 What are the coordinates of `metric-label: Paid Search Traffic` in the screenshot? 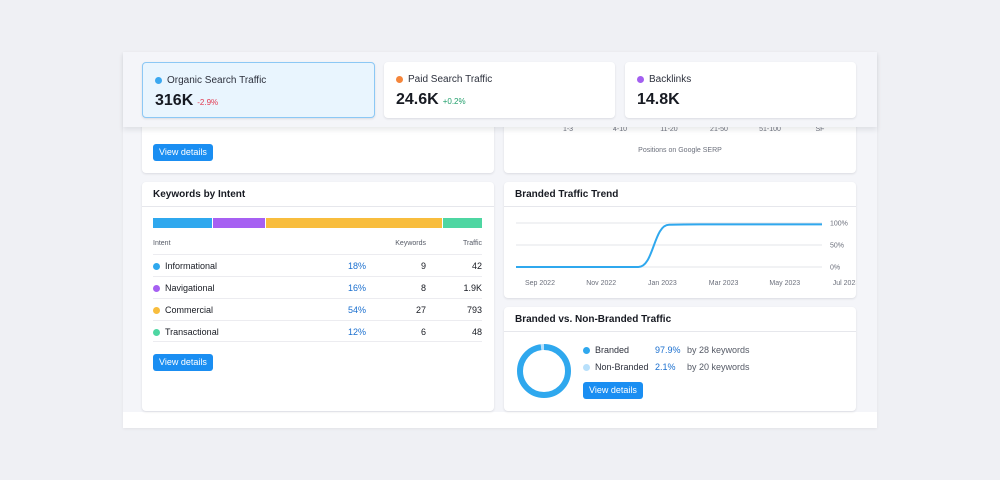 It's located at (450, 79).